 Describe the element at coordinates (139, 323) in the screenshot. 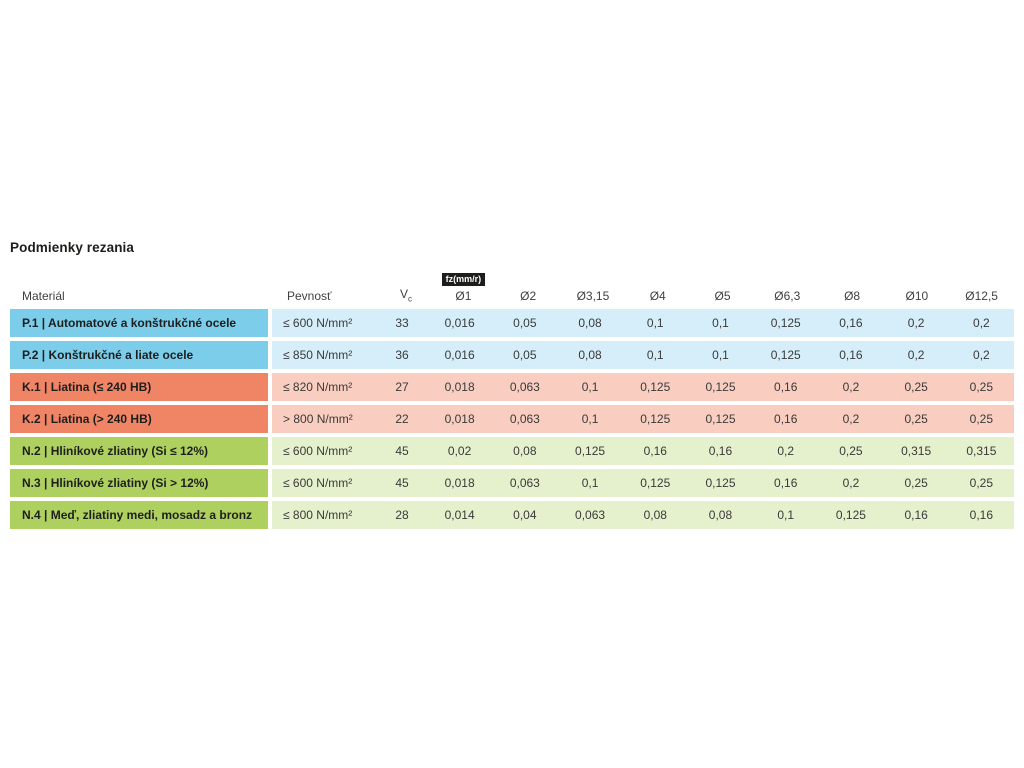

I see `material-cell: P.1 | Automatové a konštrukčné ocele` at that location.